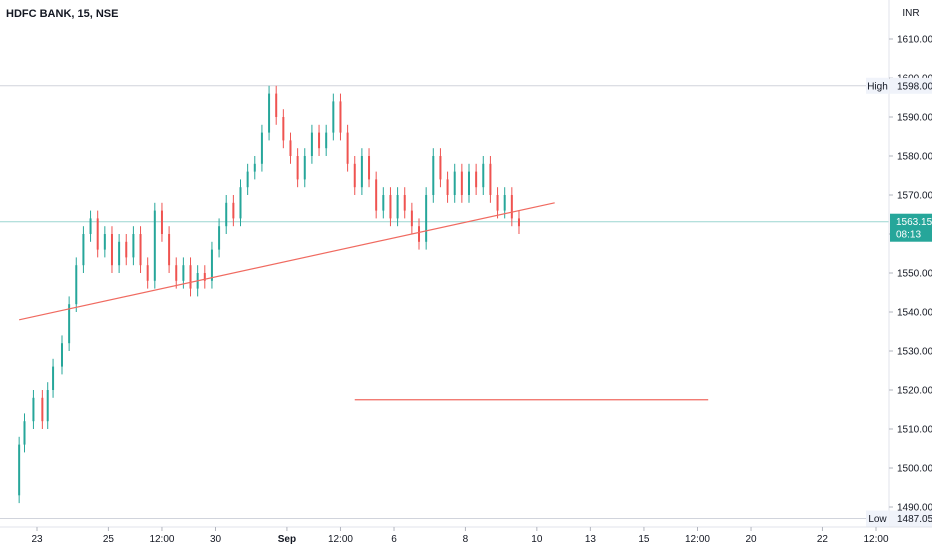 The height and width of the screenshot is (555, 932). What do you see at coordinates (914, 222) in the screenshot?
I see `last-price-value: 1563.15` at bounding box center [914, 222].